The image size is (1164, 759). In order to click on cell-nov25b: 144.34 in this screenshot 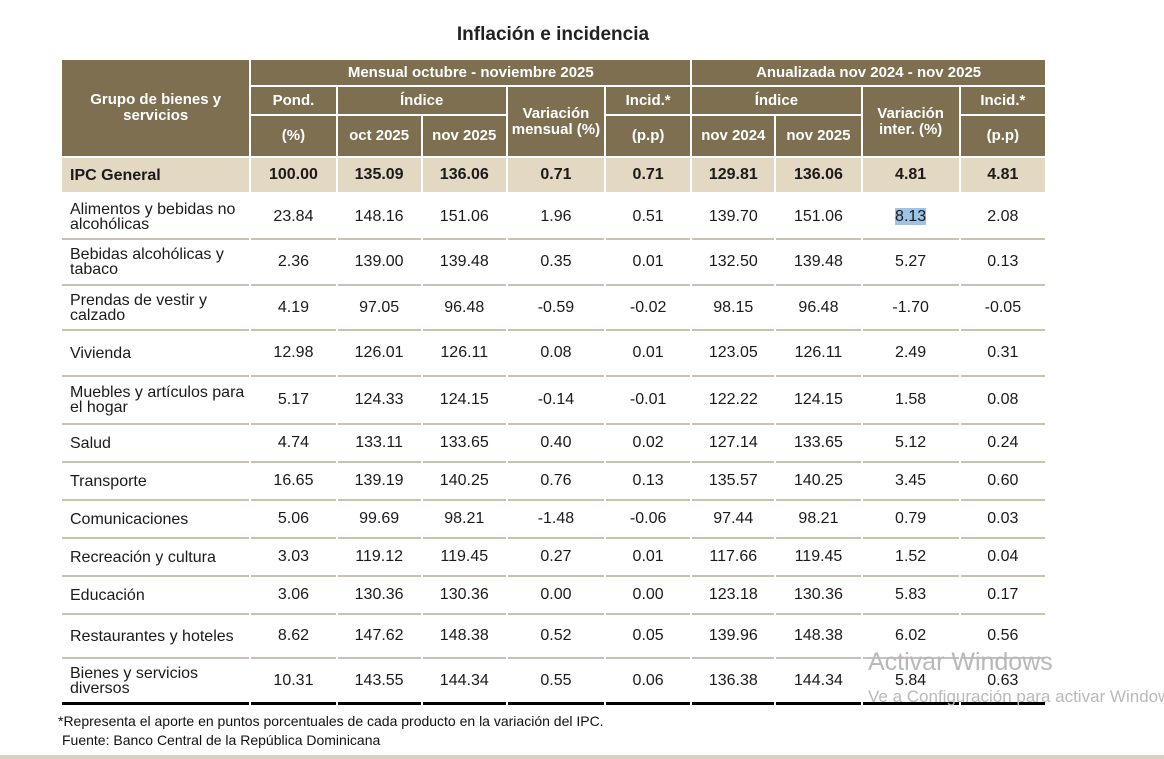, I will do `click(818, 682)`.